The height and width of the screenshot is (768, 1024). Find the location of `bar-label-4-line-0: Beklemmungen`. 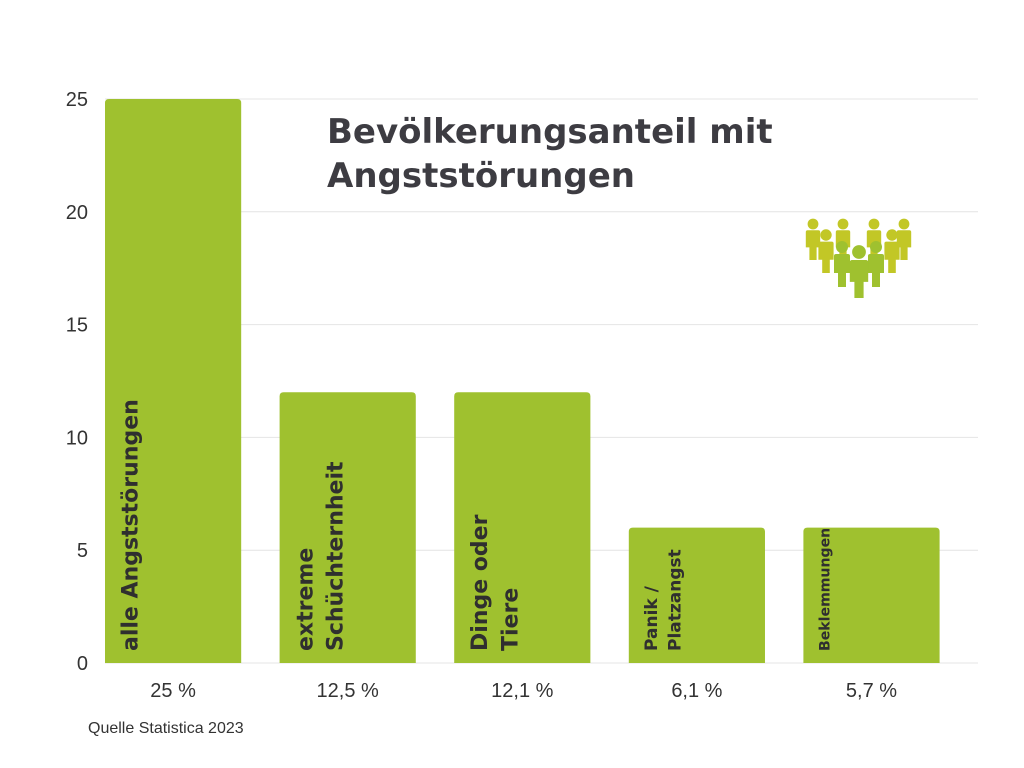

bar-label-4-line-0: Beklemmungen is located at coordinates (825, 589).